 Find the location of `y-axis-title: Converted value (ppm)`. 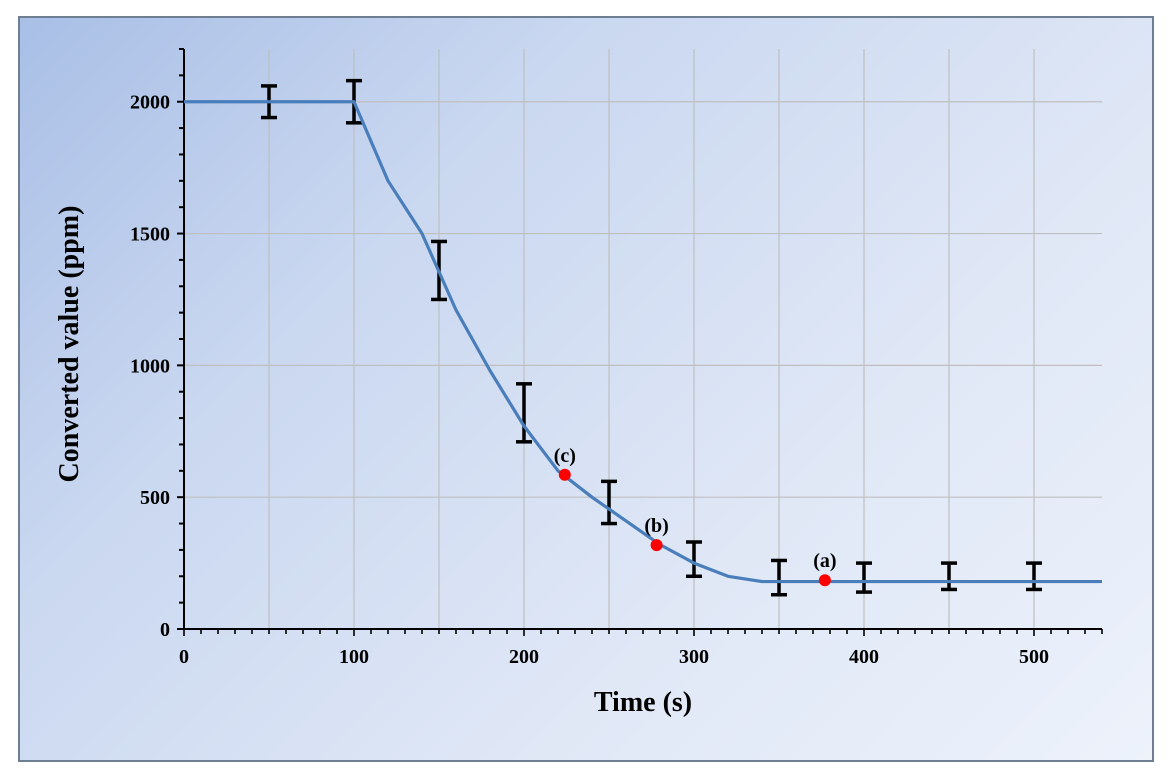

y-axis-title: Converted value (ppm) is located at coordinates (69, 344).